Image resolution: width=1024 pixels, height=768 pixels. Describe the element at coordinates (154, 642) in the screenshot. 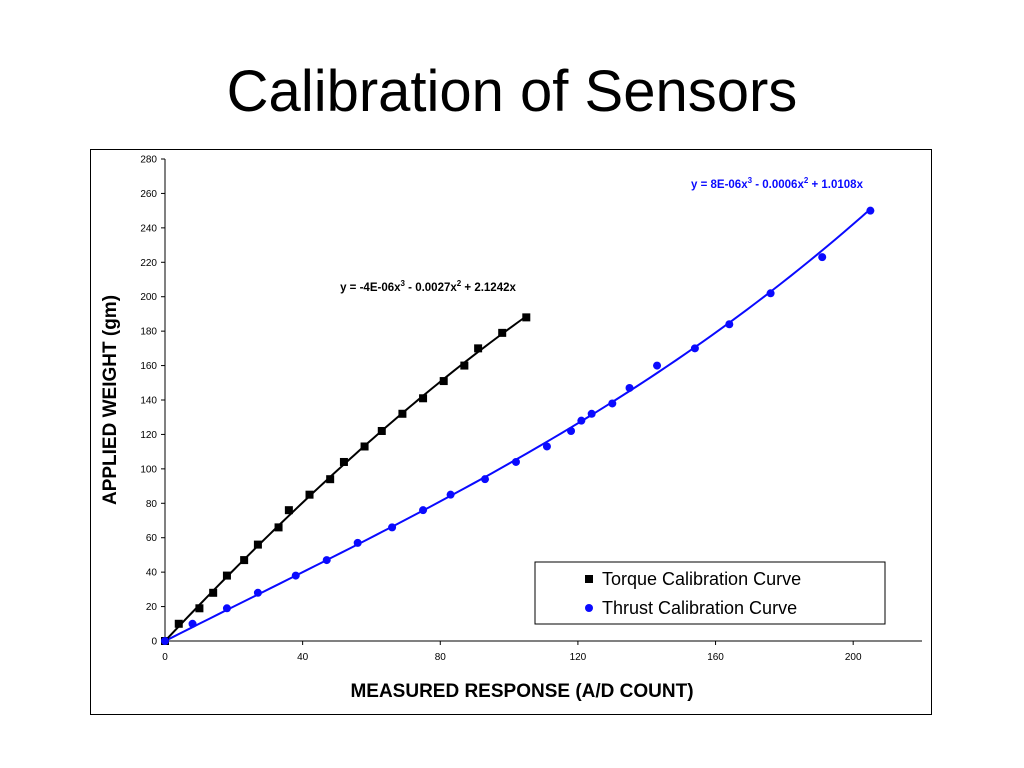

I see `y-tick-label: 0` at that location.